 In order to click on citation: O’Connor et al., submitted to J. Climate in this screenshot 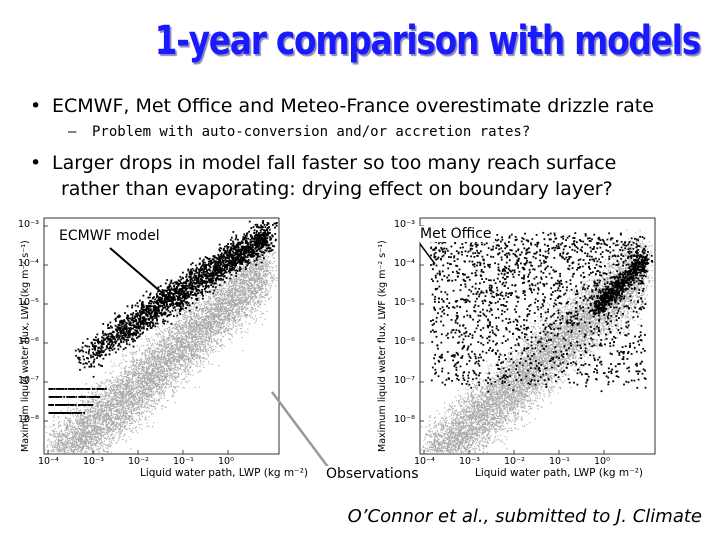, I will do `click(525, 516)`.